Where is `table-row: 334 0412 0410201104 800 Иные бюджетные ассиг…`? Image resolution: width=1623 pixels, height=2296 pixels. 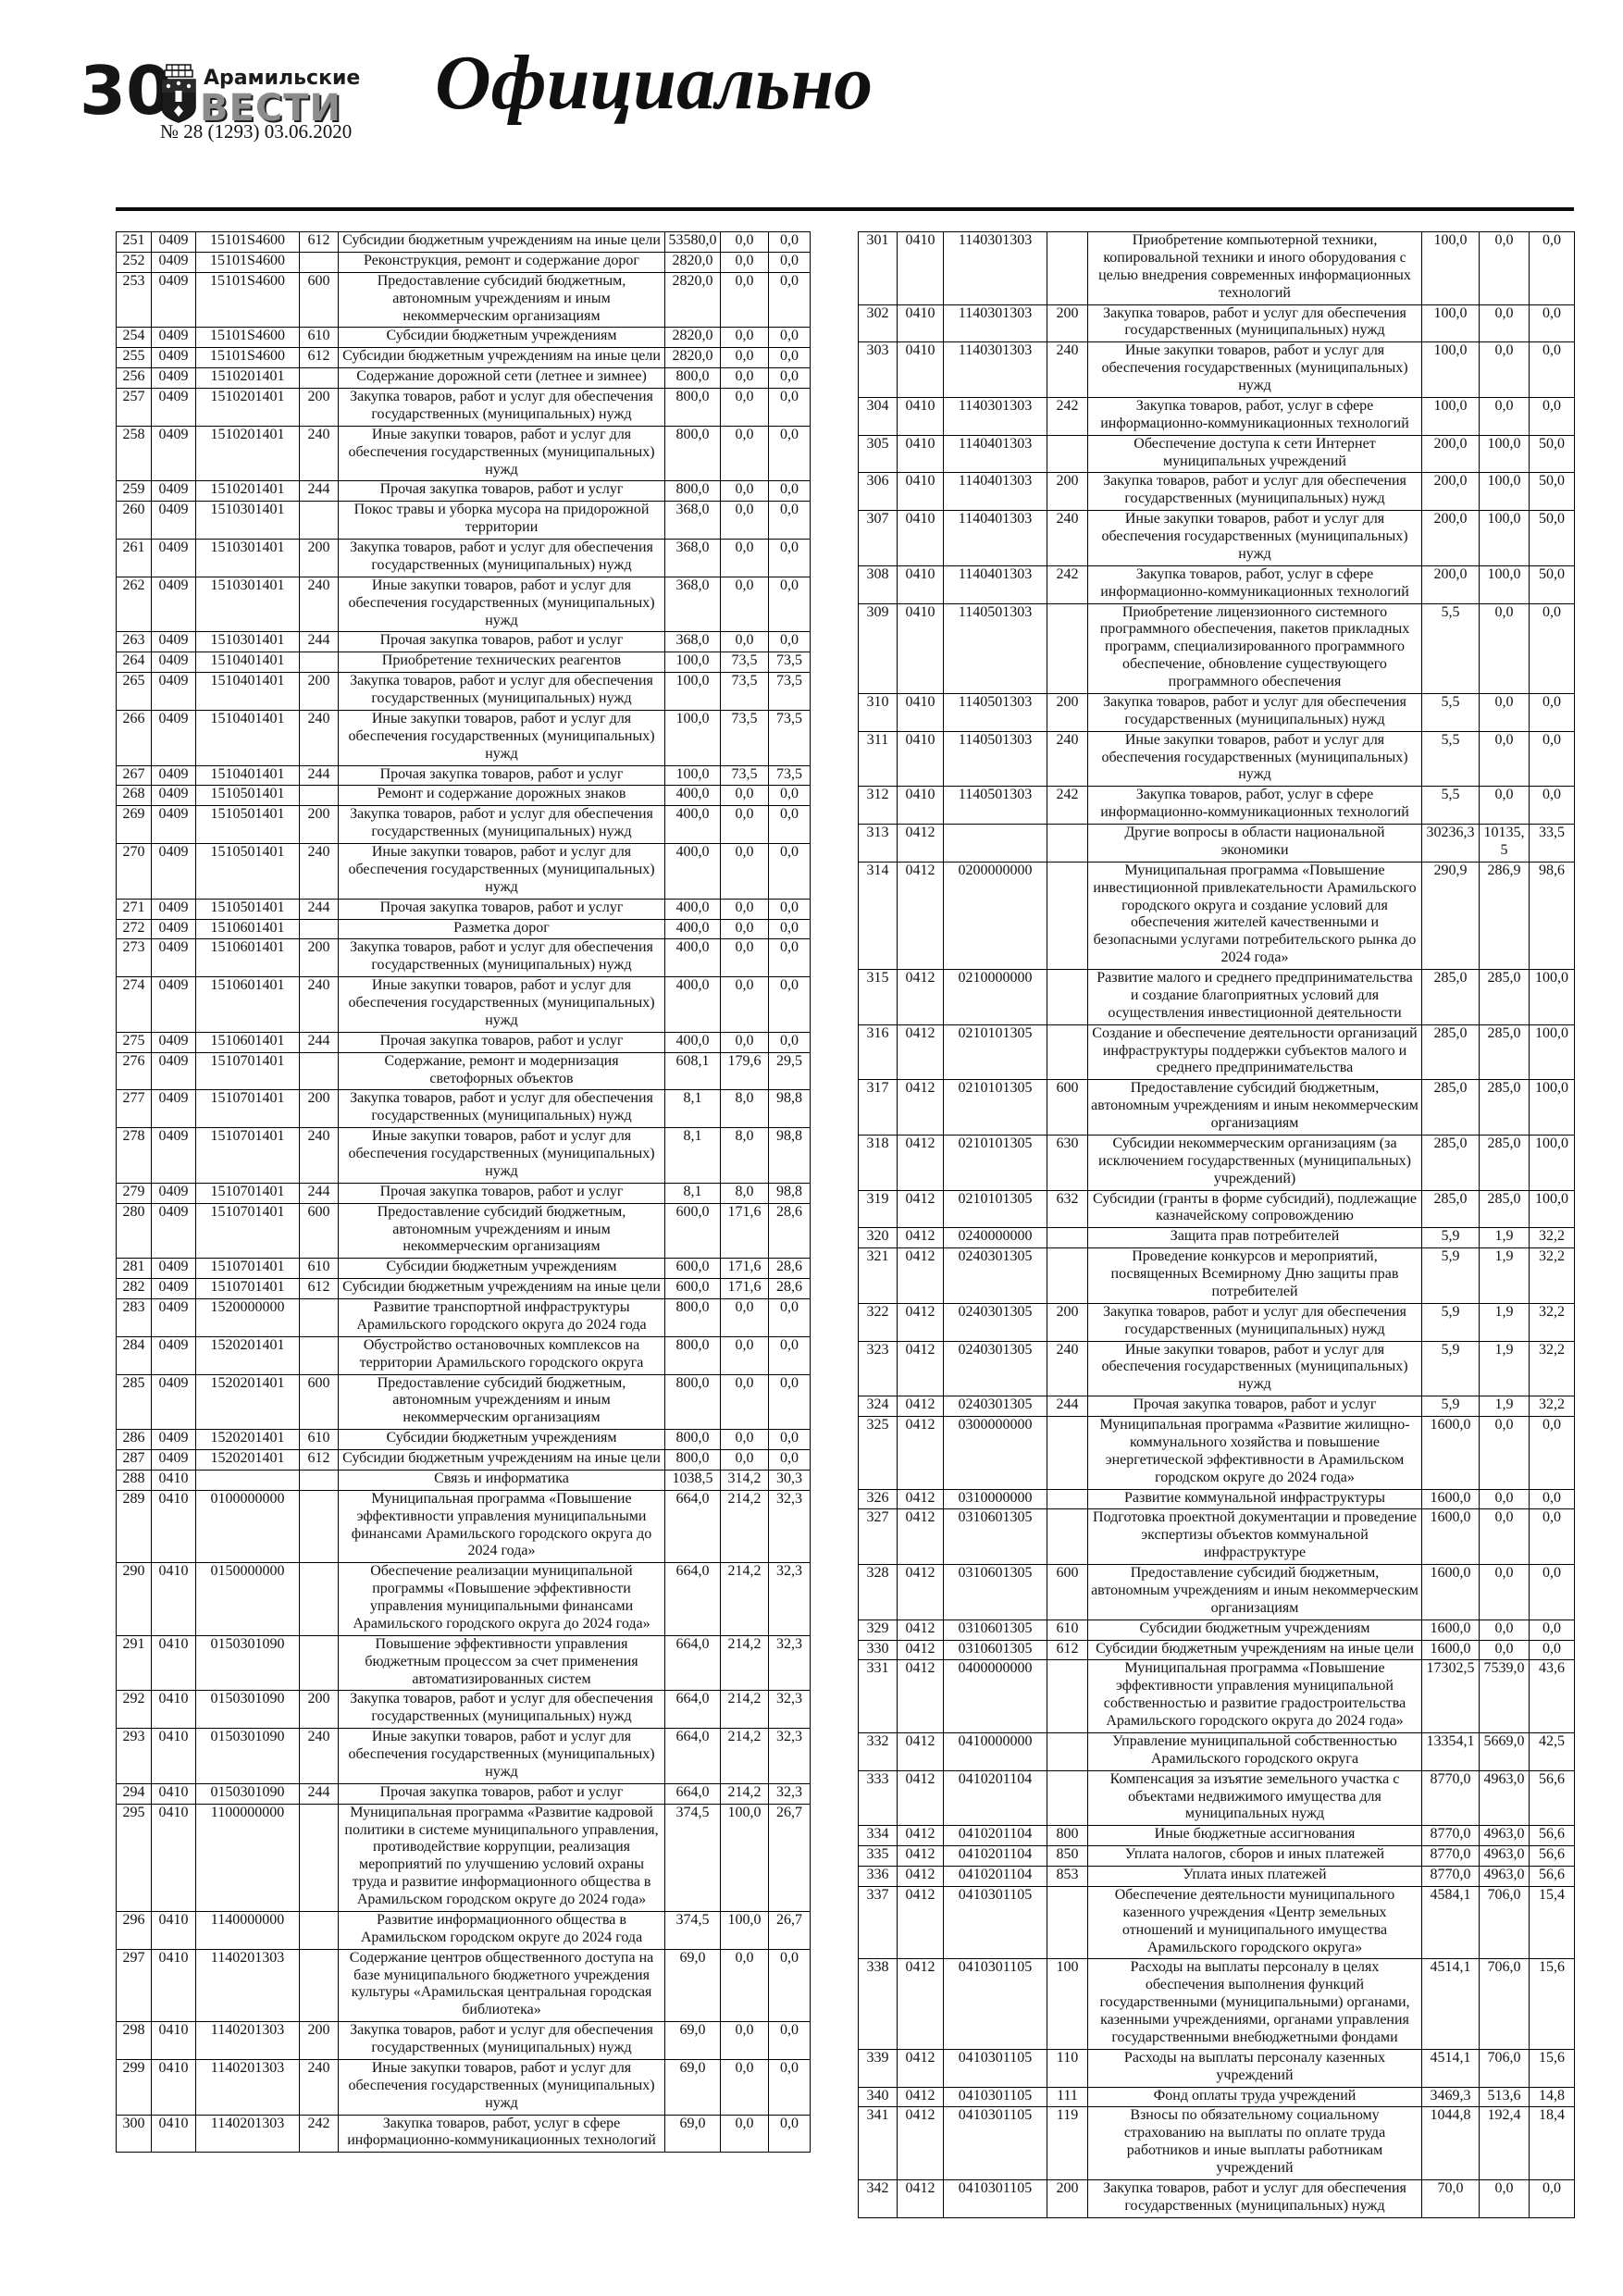
table-row: 334 0412 0410201104 800 Иные бюджетные ассиг… is located at coordinates (1216, 1836).